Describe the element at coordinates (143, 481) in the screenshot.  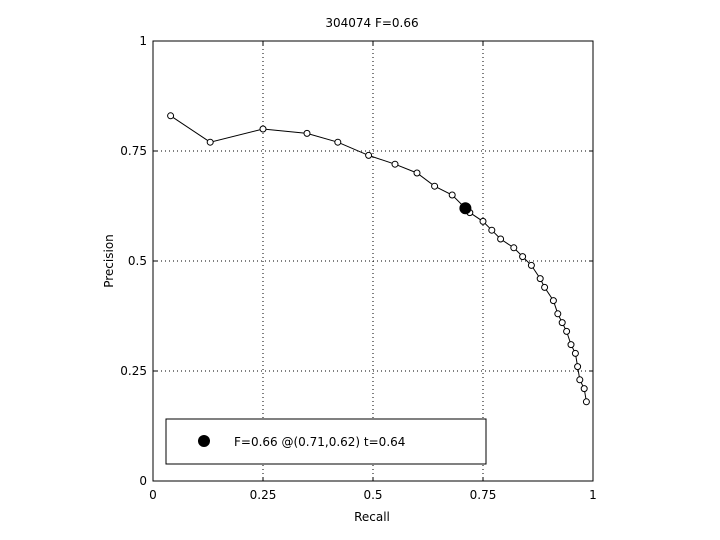
I see `y-tick-label: 0` at that location.